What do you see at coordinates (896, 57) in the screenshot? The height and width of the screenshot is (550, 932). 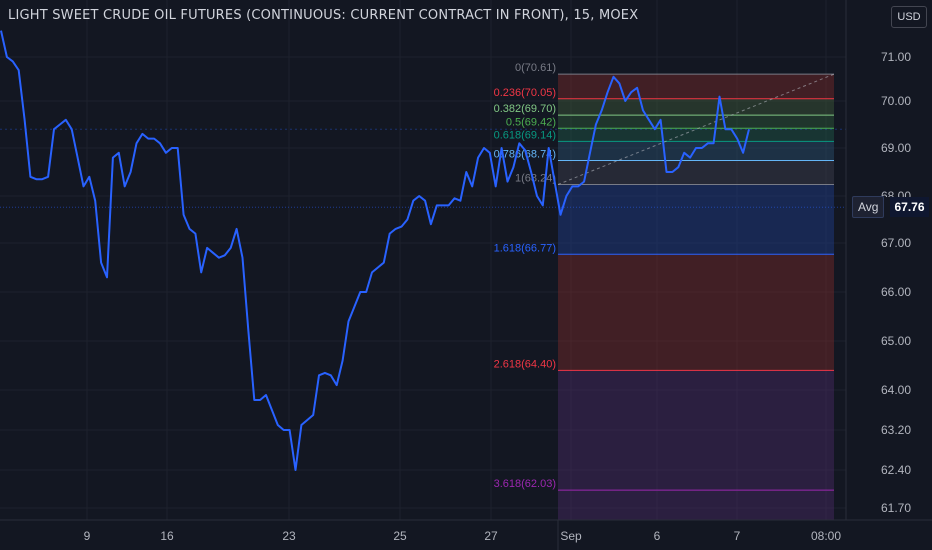 I see `price-axis-tick-label: 71.00` at bounding box center [896, 57].